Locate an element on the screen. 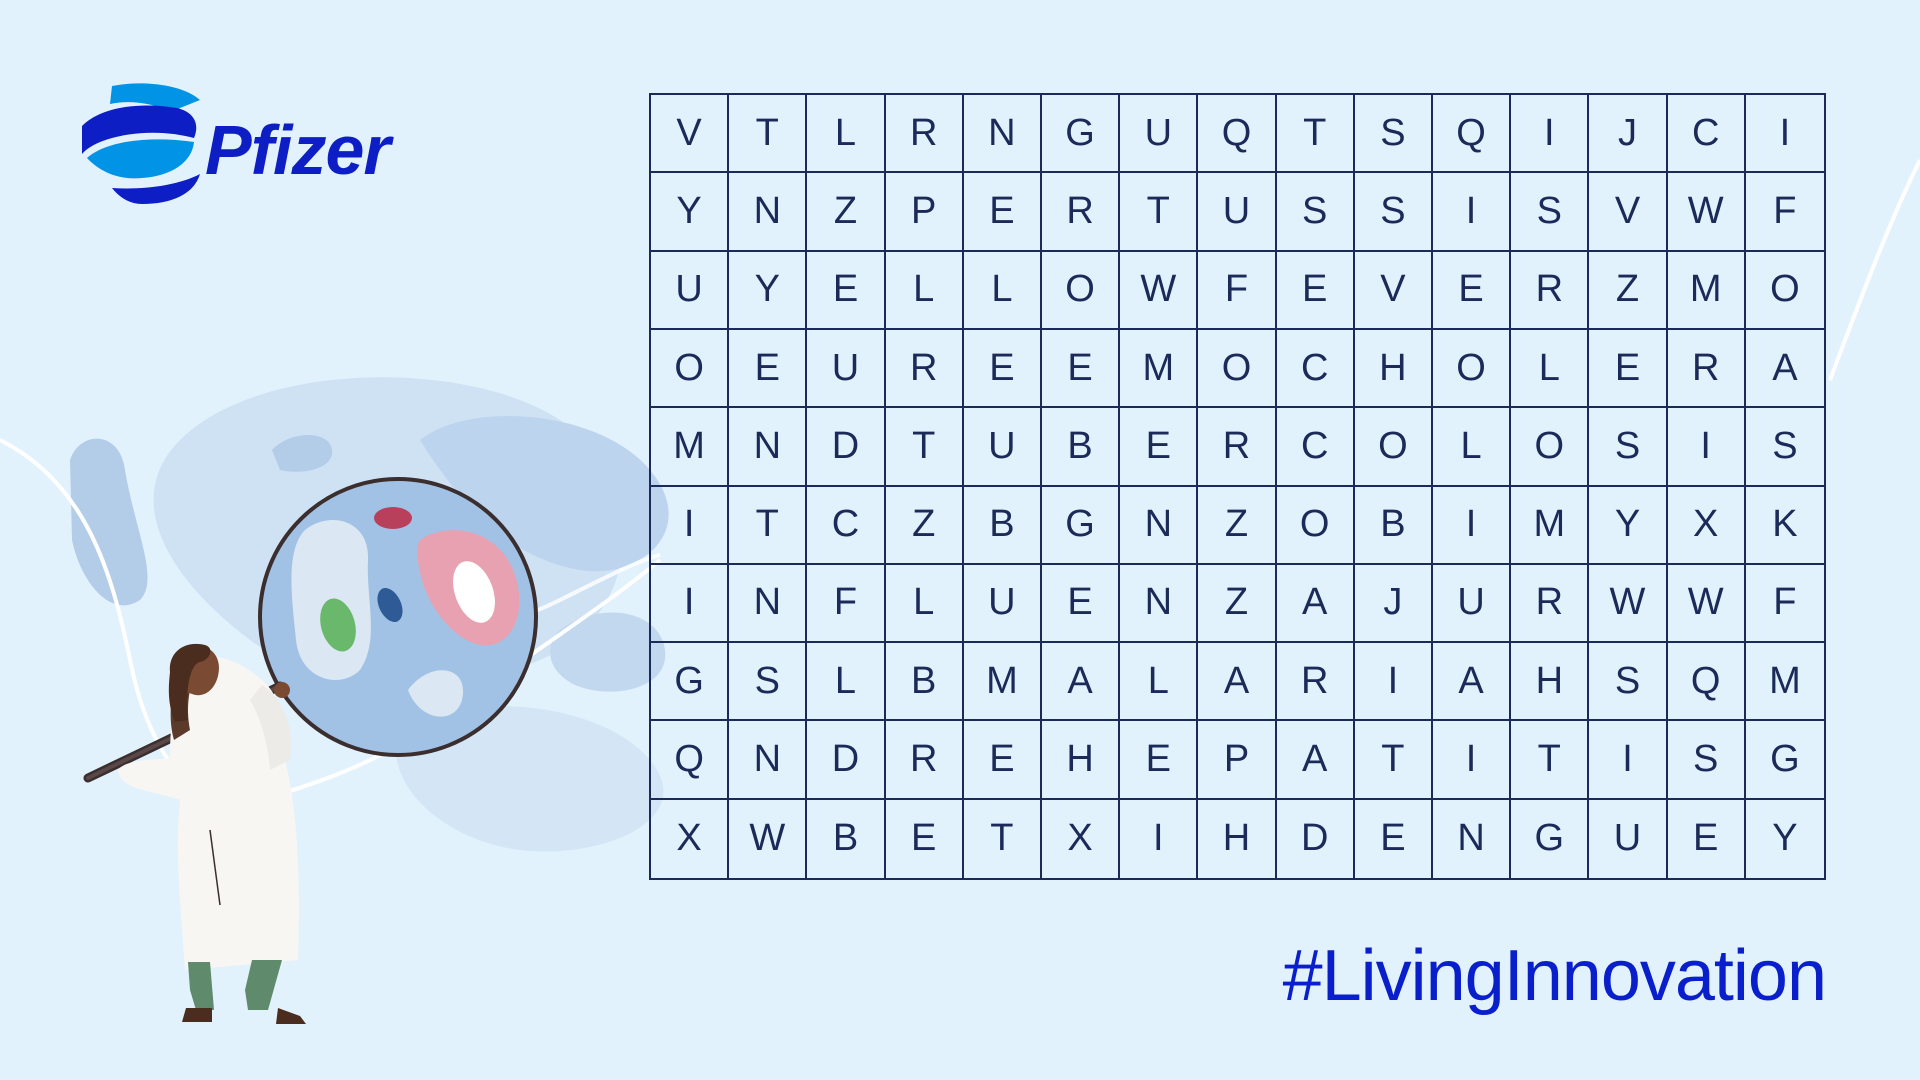 This screenshot has height=1080, width=1920. grid-cell: Y is located at coordinates (690, 212).